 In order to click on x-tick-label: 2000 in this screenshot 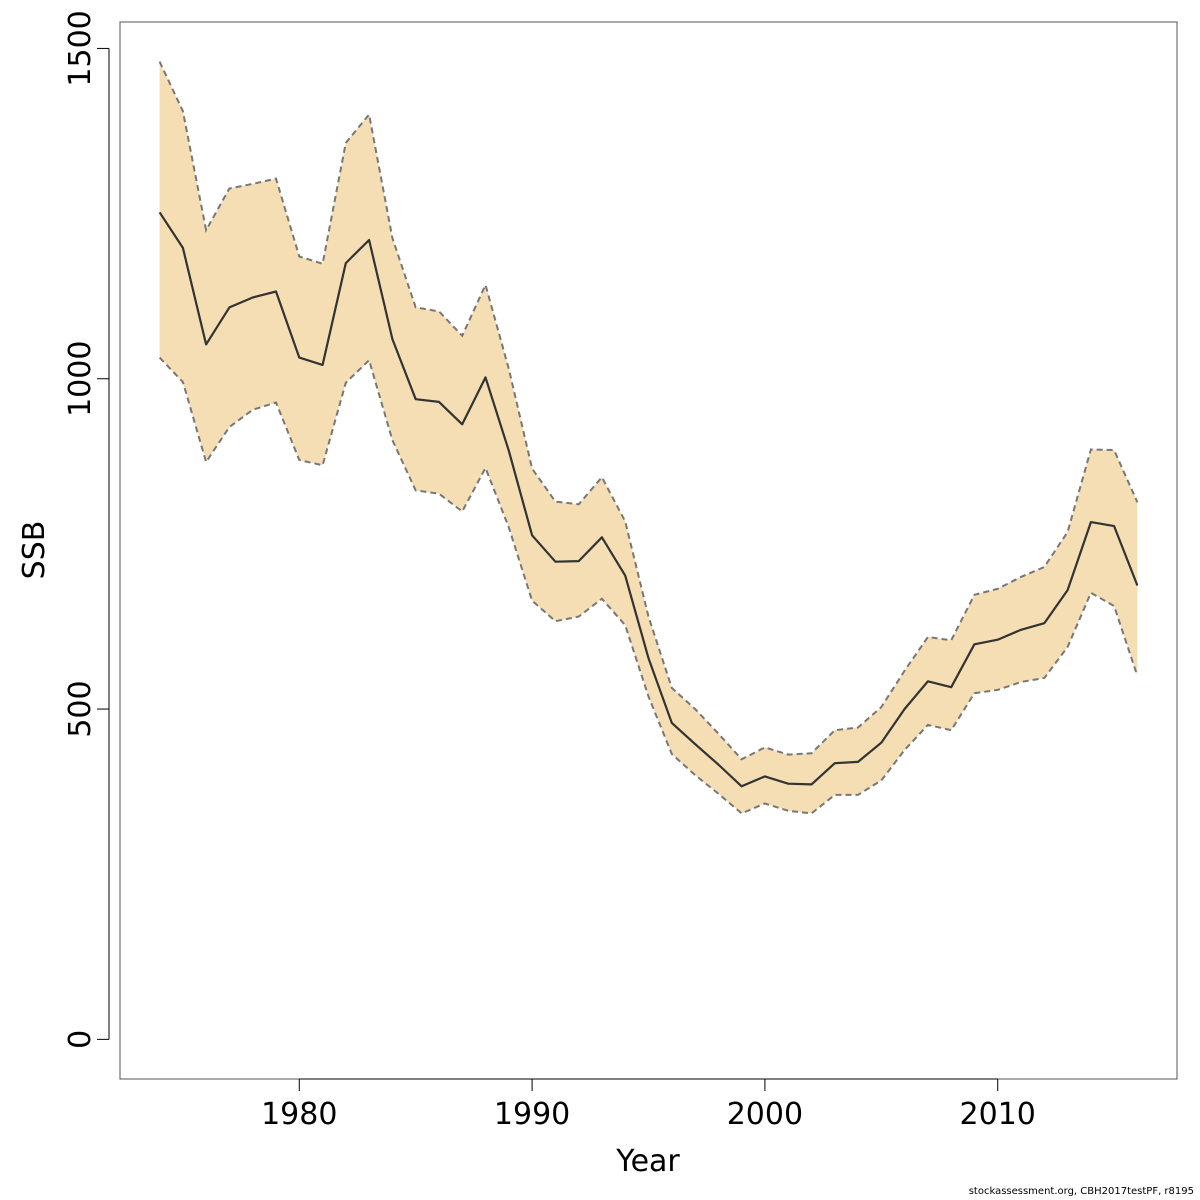, I will do `click(765, 1114)`.